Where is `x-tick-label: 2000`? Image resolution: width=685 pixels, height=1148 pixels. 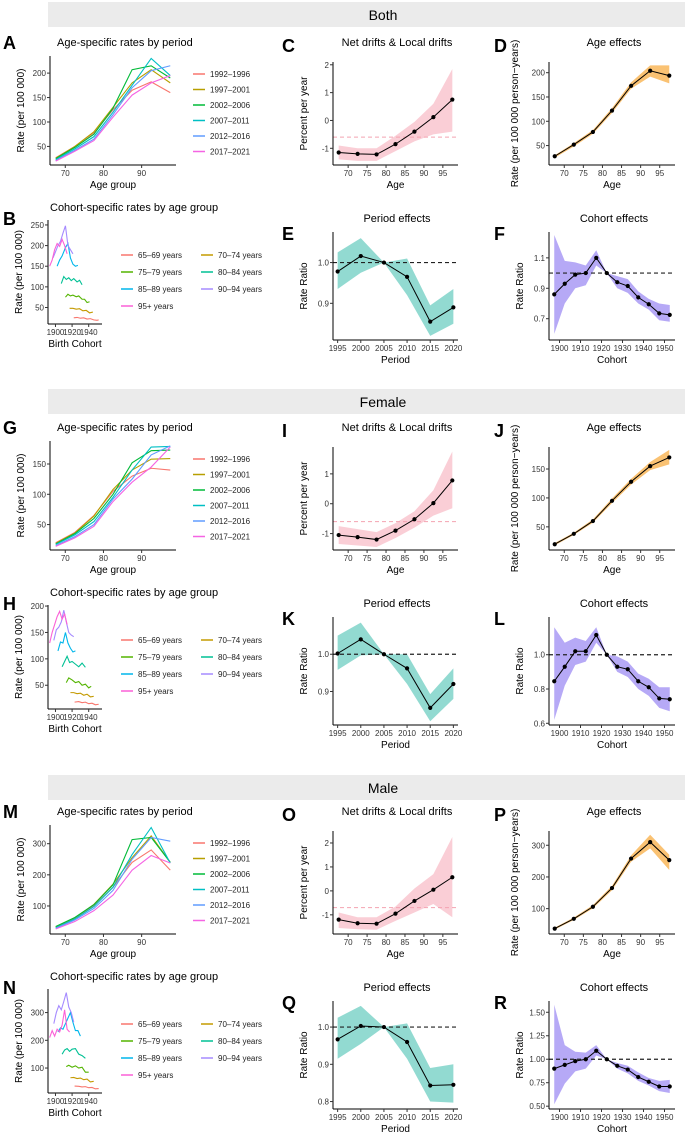
x-tick-label: 2000 is located at coordinates (361, 1117).